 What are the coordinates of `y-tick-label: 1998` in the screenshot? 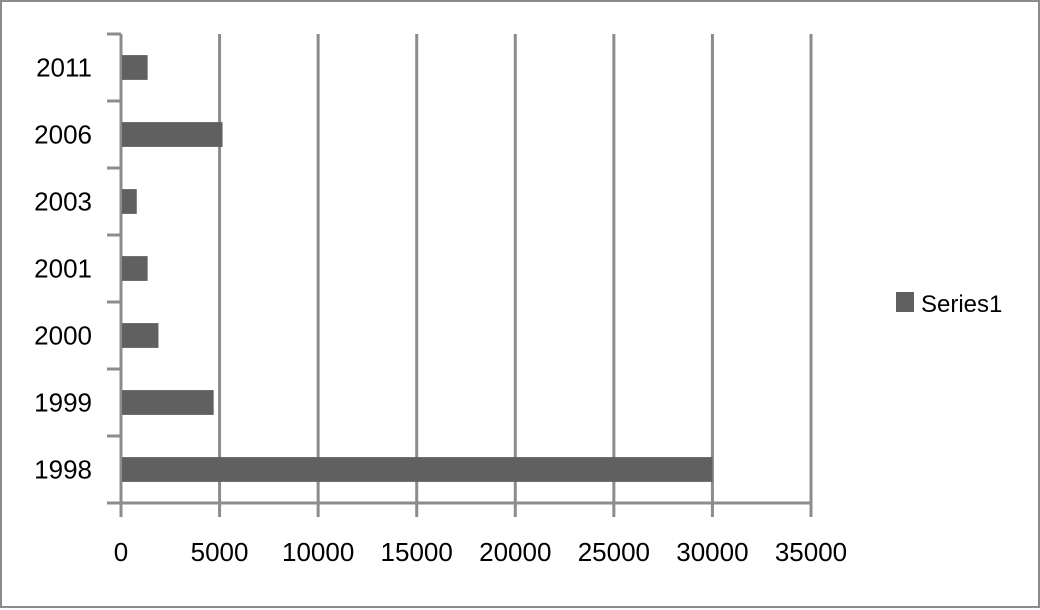 It's located at (63, 470).